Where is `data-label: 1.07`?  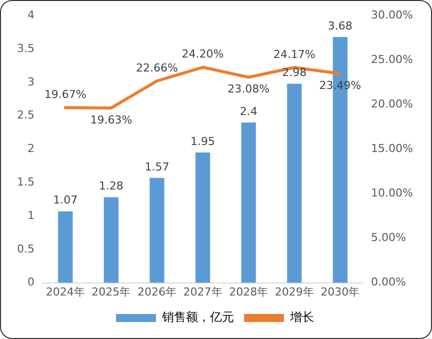
data-label: 1.07 is located at coordinates (65, 200).